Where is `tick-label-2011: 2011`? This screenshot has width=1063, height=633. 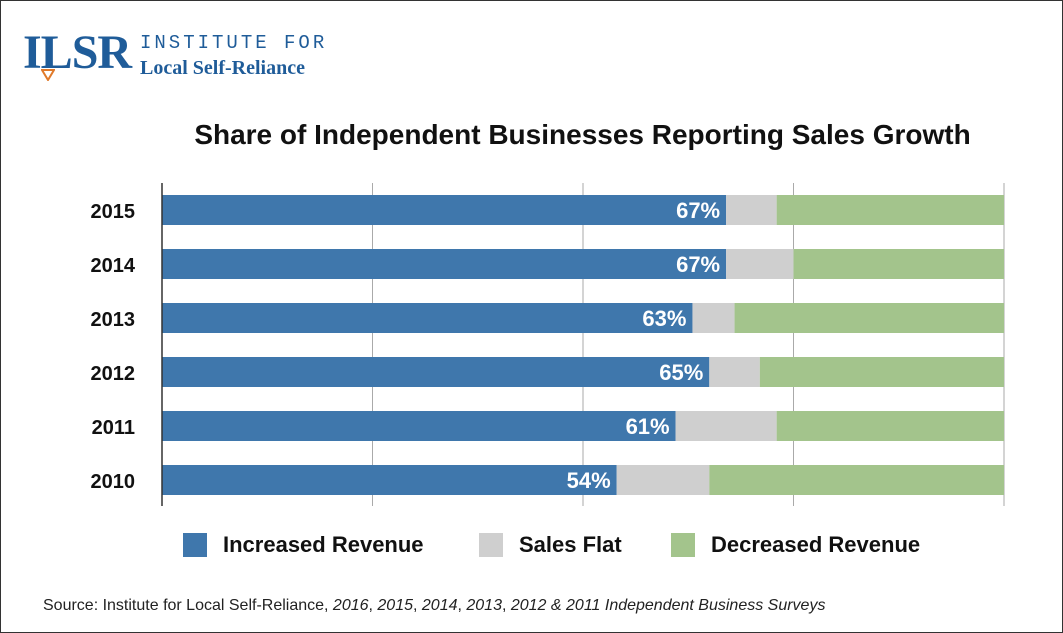
tick-label-2011: 2011 is located at coordinates (113, 428).